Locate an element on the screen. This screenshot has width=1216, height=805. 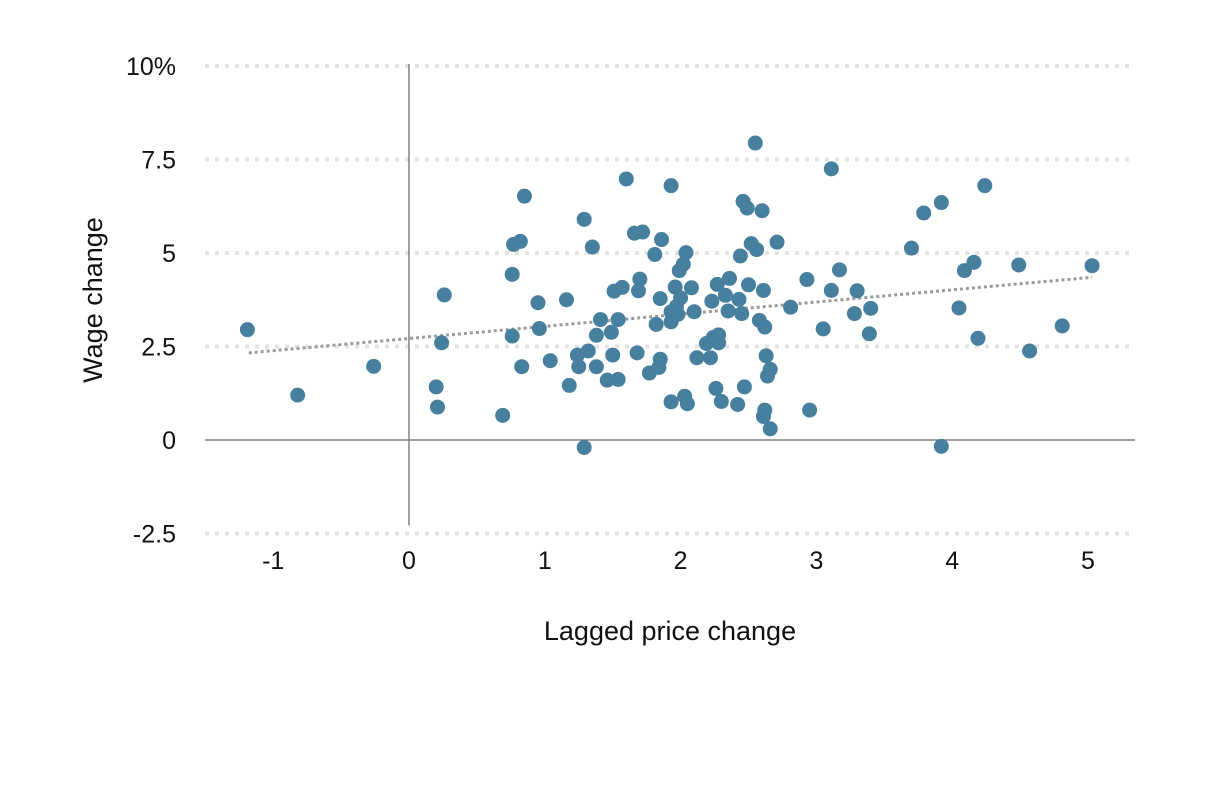
y-tick-label: 2.5 is located at coordinates (158, 348).